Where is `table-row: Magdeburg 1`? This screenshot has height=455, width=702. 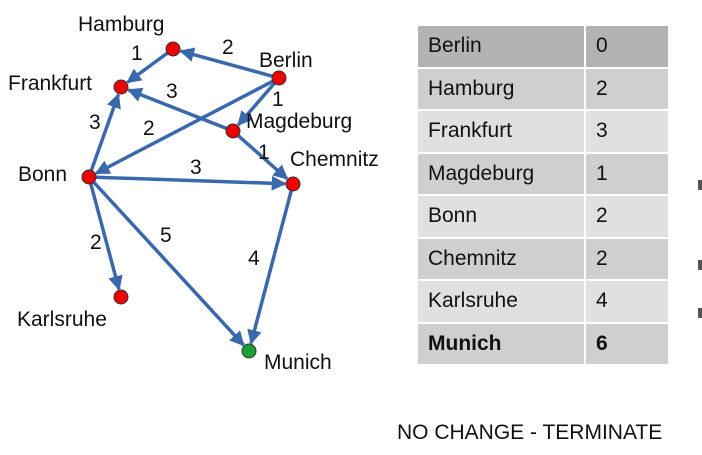
table-row: Magdeburg 1 is located at coordinates (543, 173).